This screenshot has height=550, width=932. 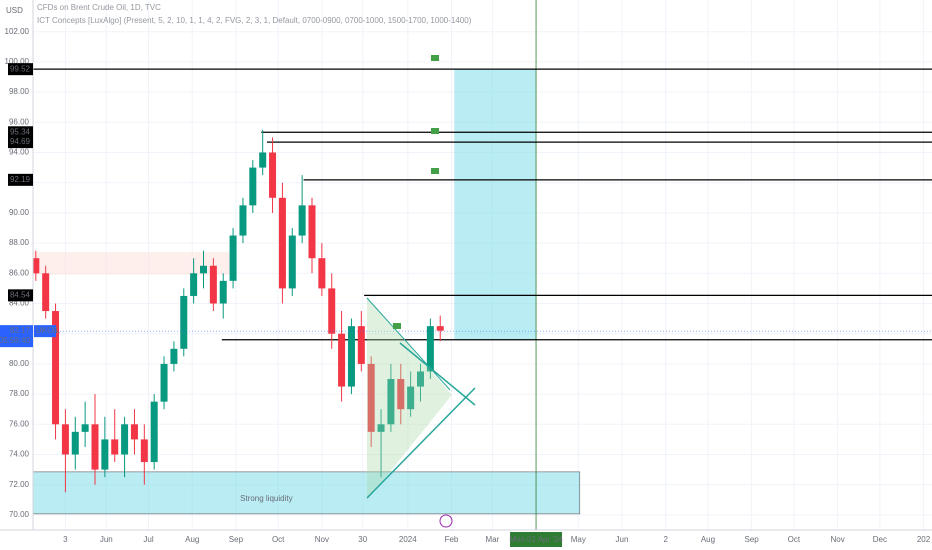 I want to click on y-tick-label: 96.00, so click(x=19, y=121).